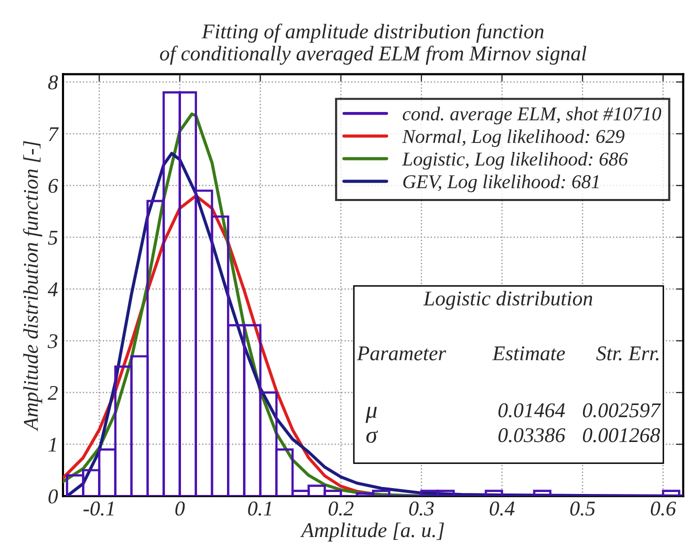 Image resolution: width=700 pixels, height=558 pixels. What do you see at coordinates (372, 532) in the screenshot?
I see `x-axis-title: Amplitude [a. u.]` at bounding box center [372, 532].